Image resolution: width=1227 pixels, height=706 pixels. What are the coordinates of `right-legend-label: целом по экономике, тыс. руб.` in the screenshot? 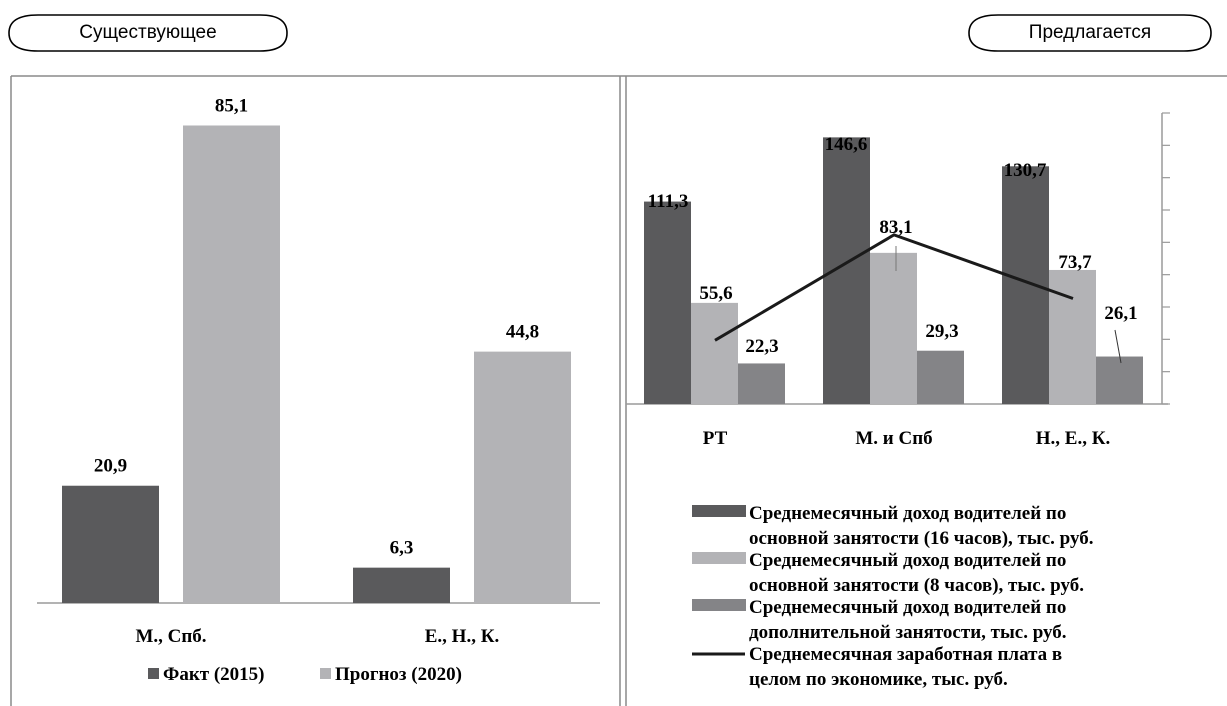 It's located at (878, 679).